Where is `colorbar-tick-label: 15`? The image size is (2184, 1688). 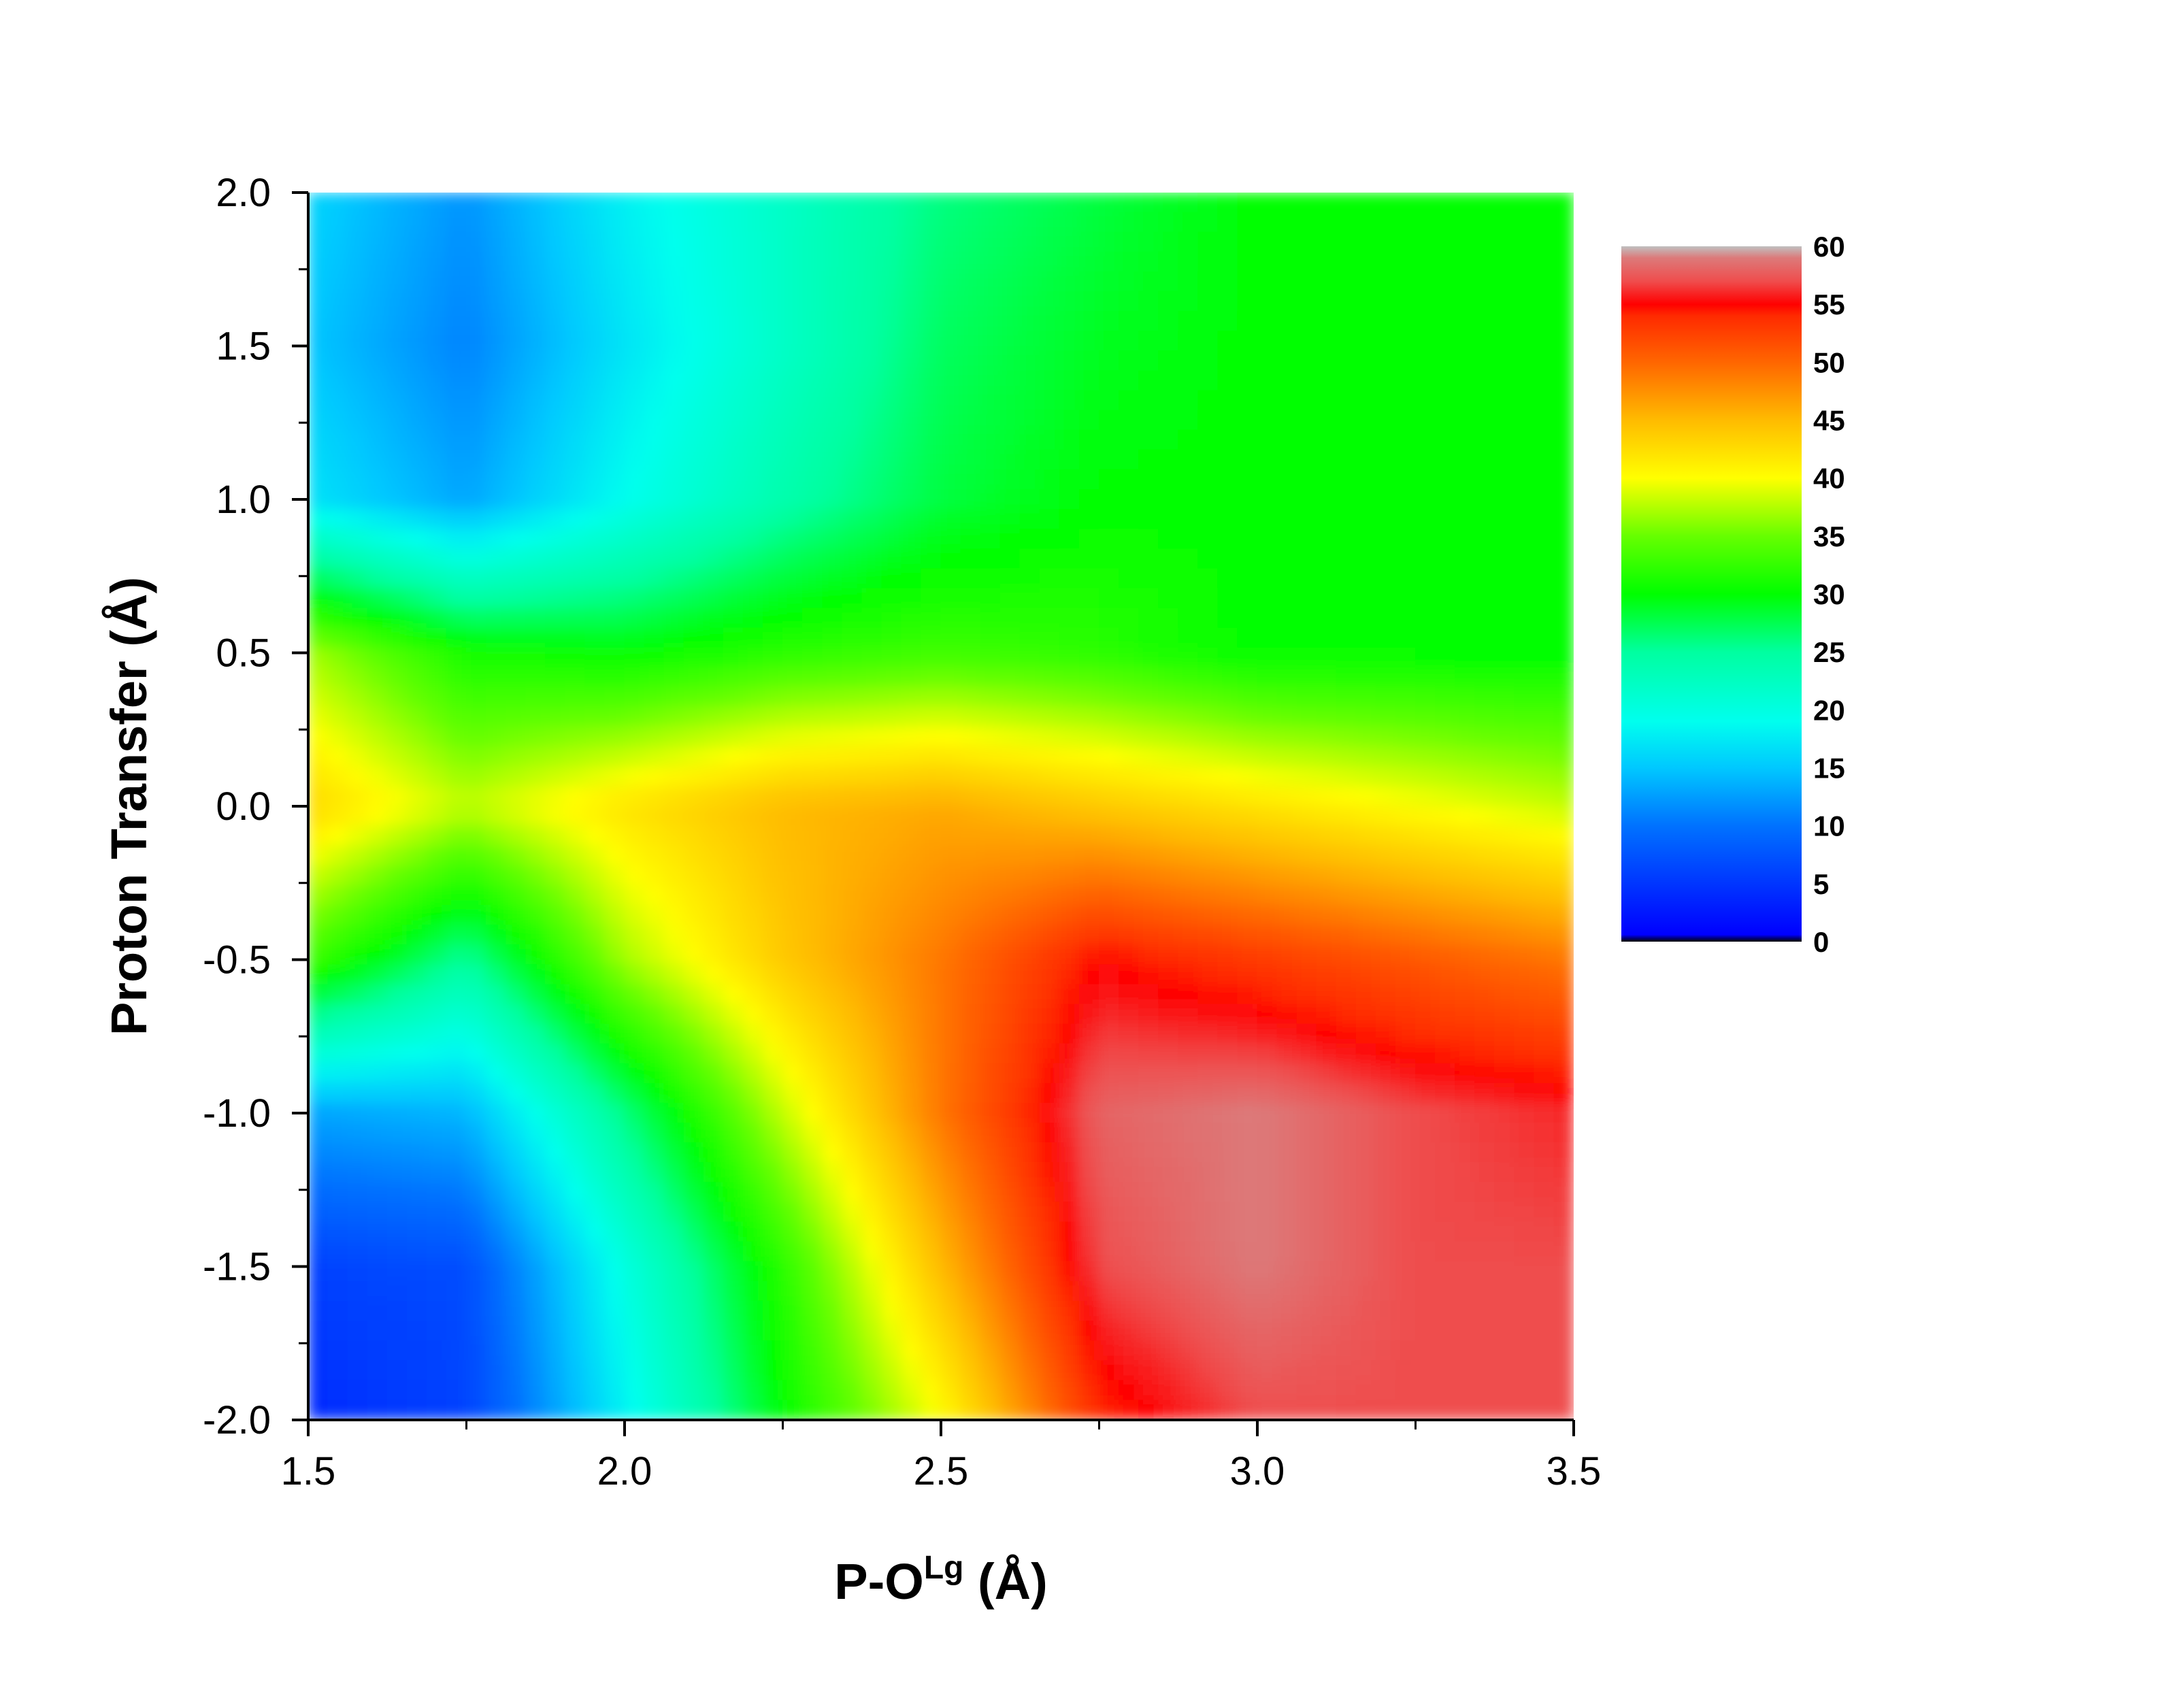 colorbar-tick-label: 15 is located at coordinates (1829, 768).